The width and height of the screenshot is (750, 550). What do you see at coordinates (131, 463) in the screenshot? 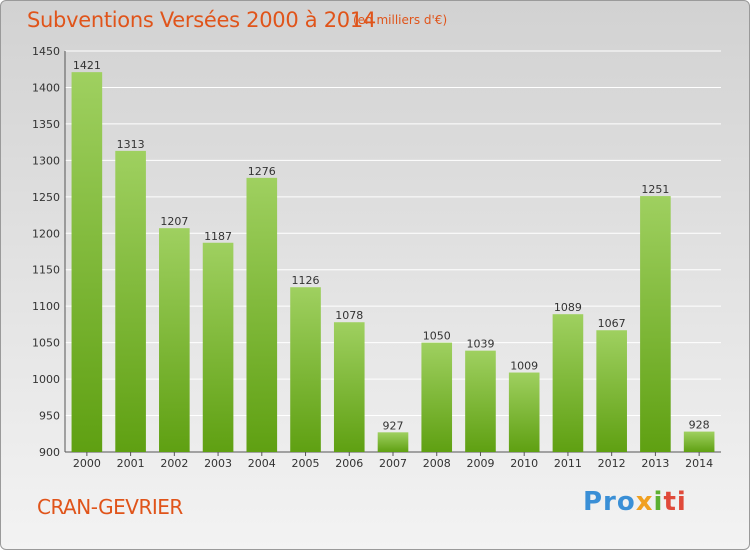
I see `x-tick-label: 2001` at bounding box center [131, 463].